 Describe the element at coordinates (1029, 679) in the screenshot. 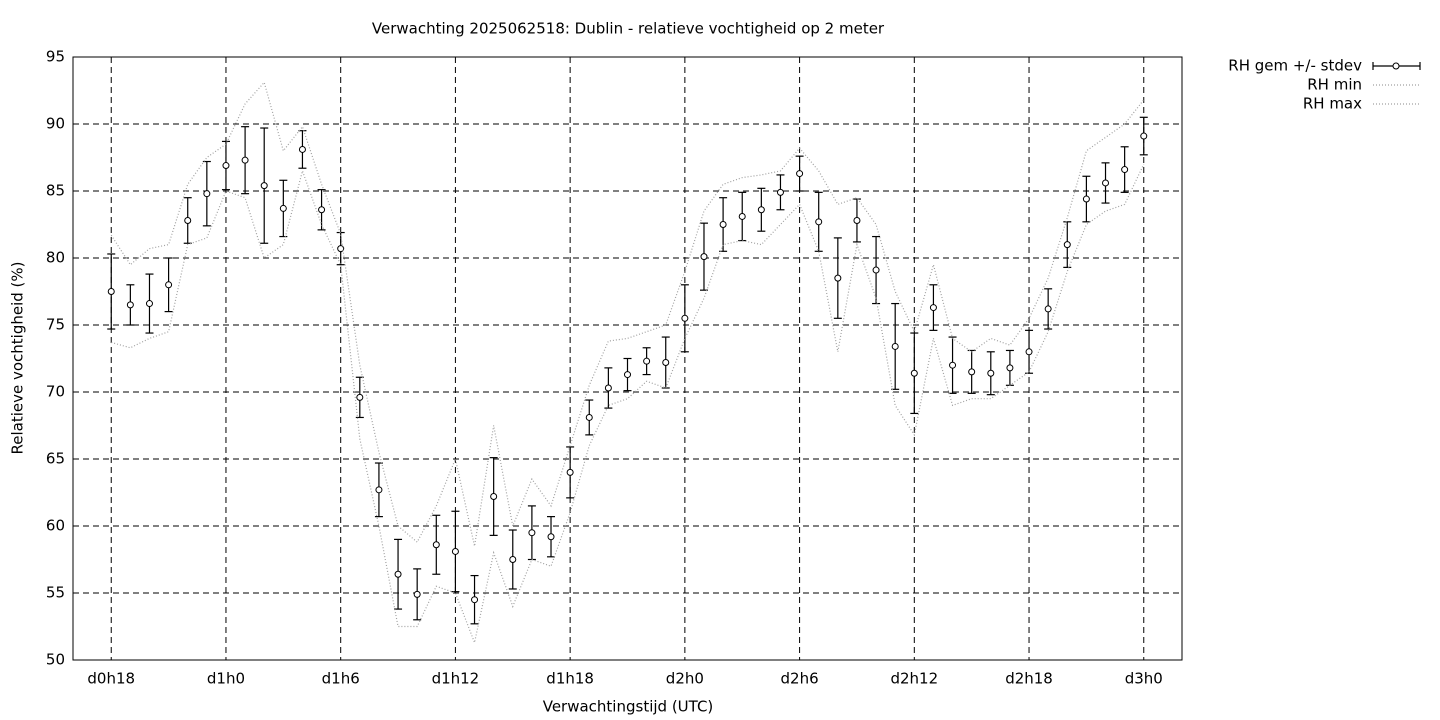

I see `x-tick-label: d2h18` at that location.